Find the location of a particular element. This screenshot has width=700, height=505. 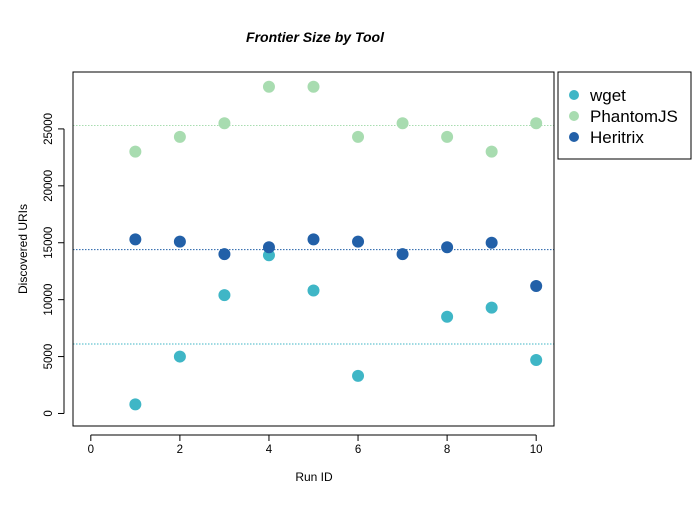

y-tick-label: 10000 is located at coordinates (49, 300).